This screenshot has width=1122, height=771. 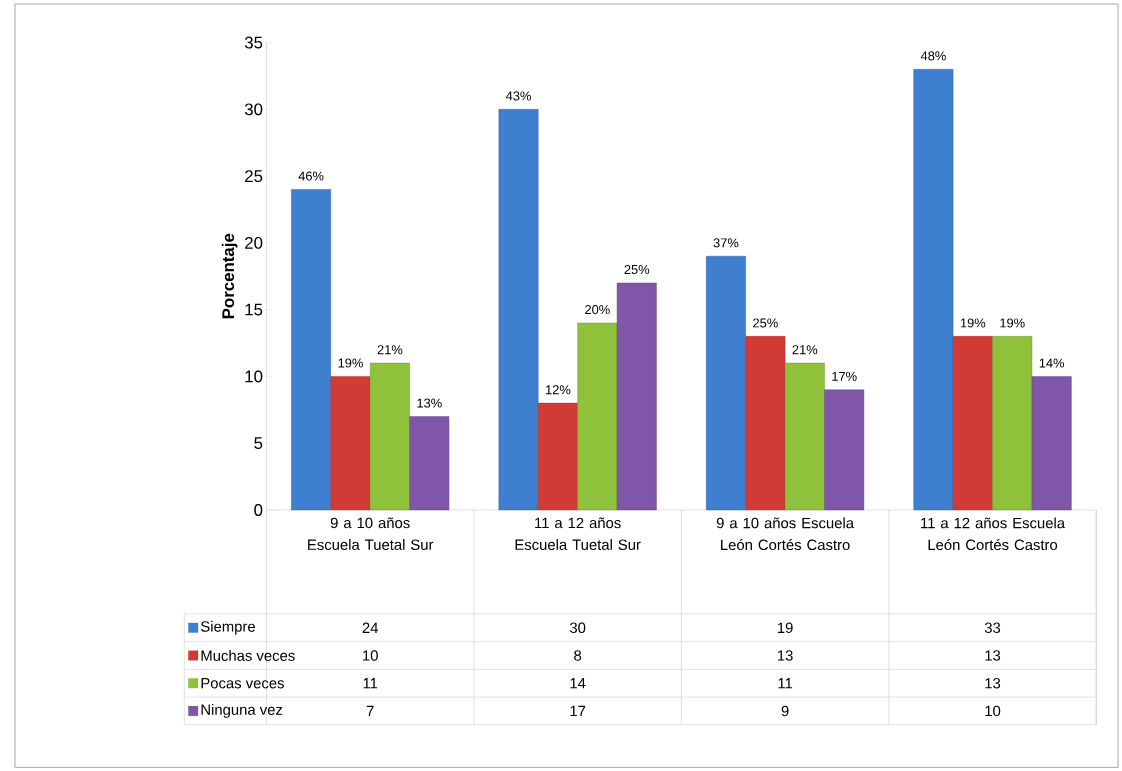 What do you see at coordinates (242, 710) in the screenshot?
I see `legend-label: Ninguna vez` at bounding box center [242, 710].